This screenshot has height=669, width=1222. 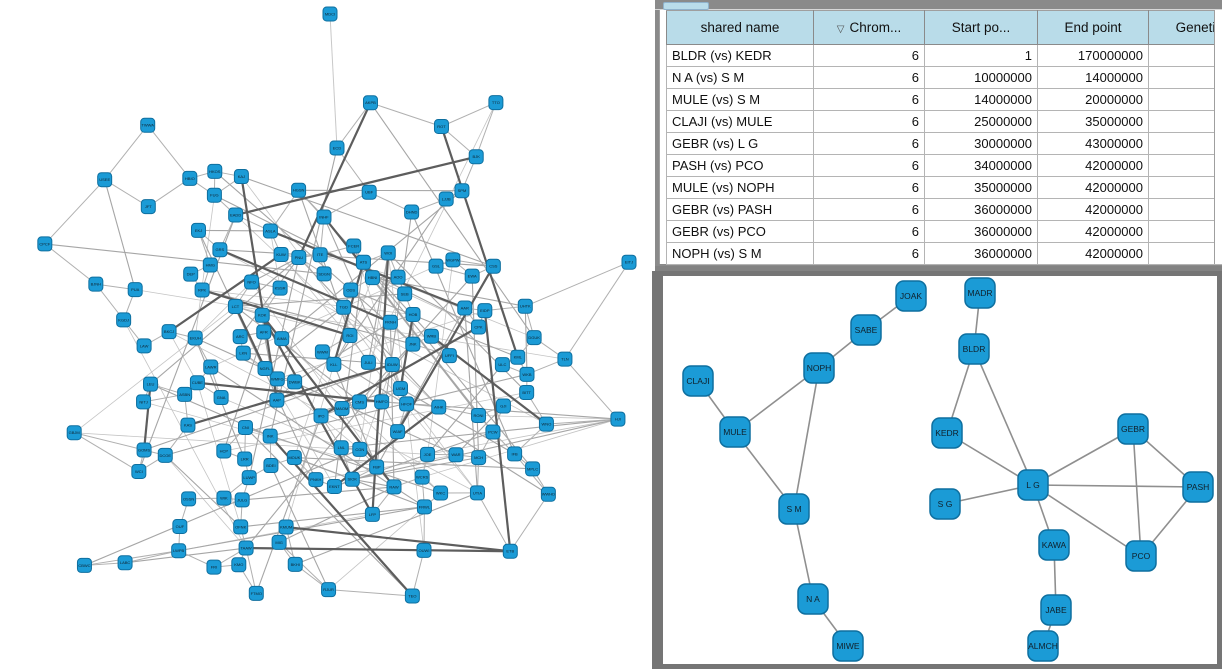 I want to click on hairball-node: KAS, so click(x=188, y=425).